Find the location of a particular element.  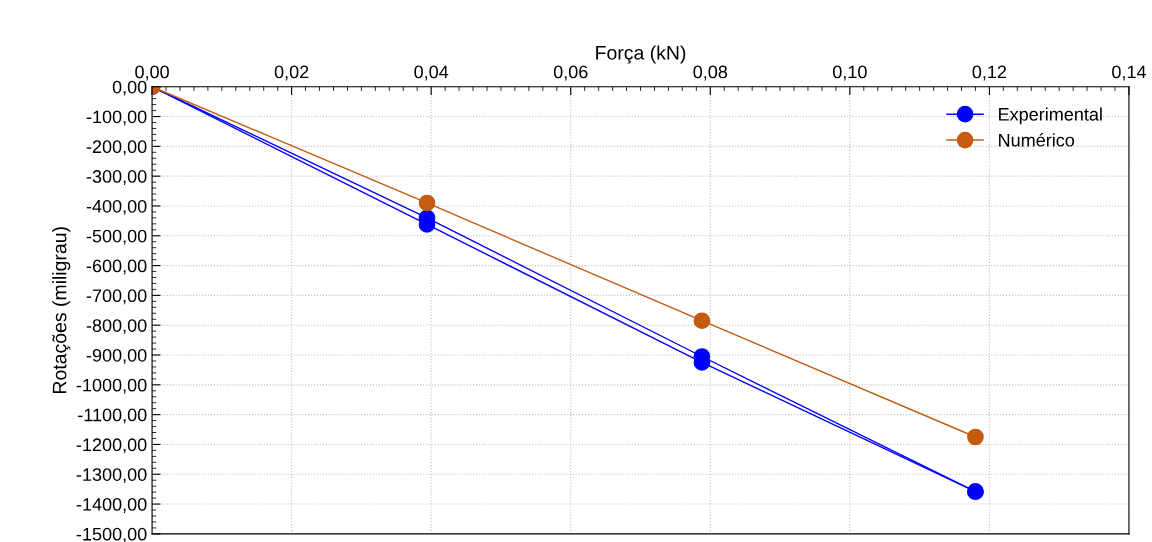

y-tick-label: -300,00 is located at coordinates (116, 177).